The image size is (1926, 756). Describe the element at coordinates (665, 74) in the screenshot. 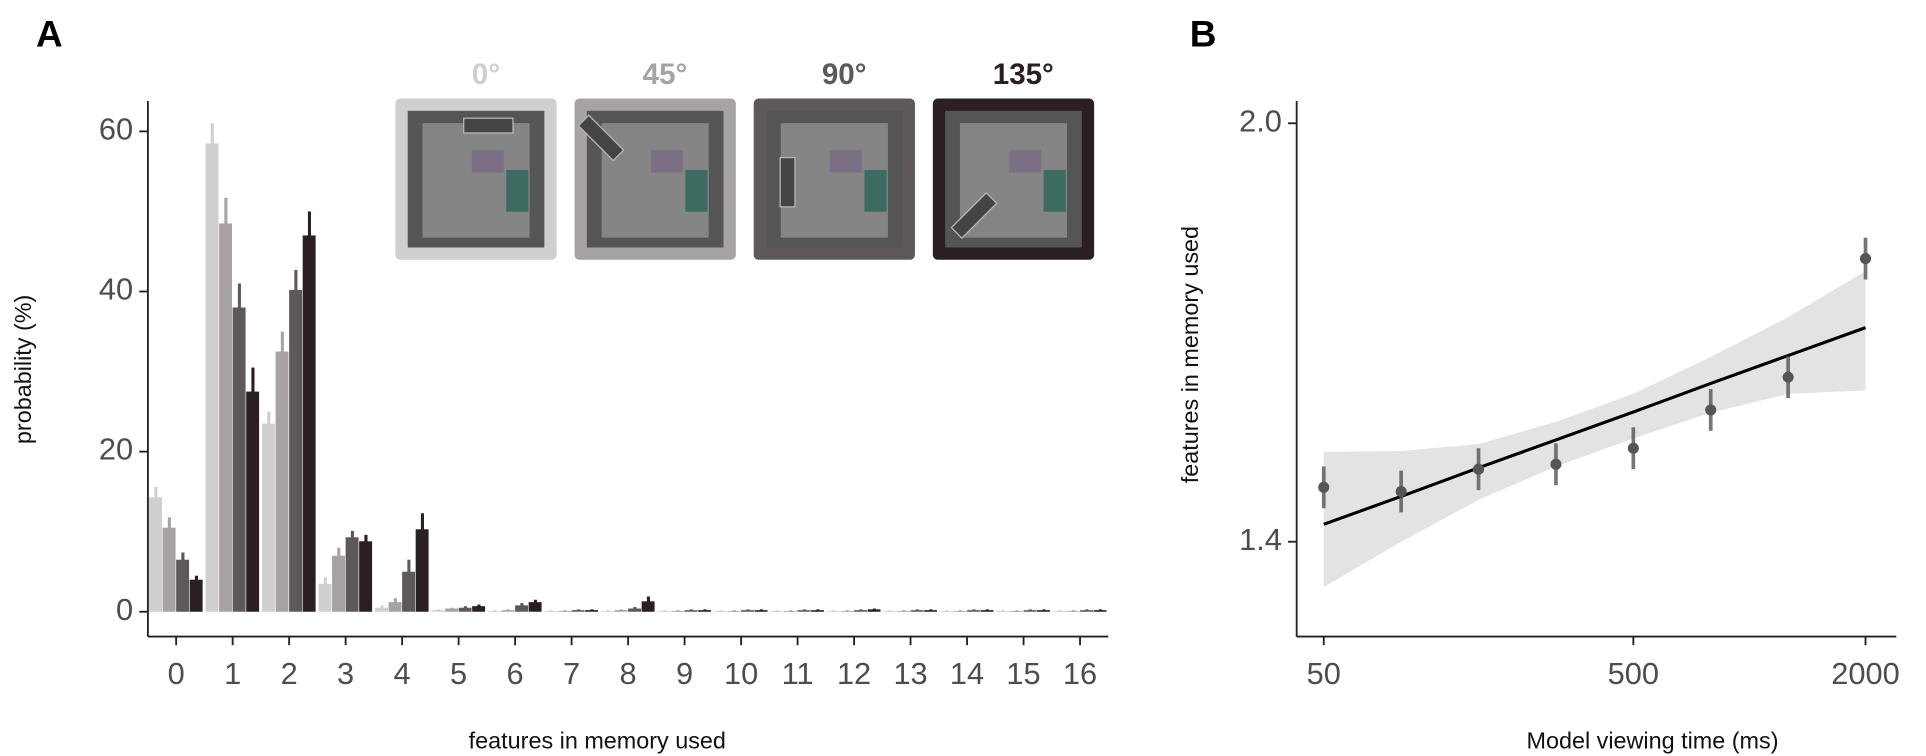

I see `legend-label: 45°` at that location.